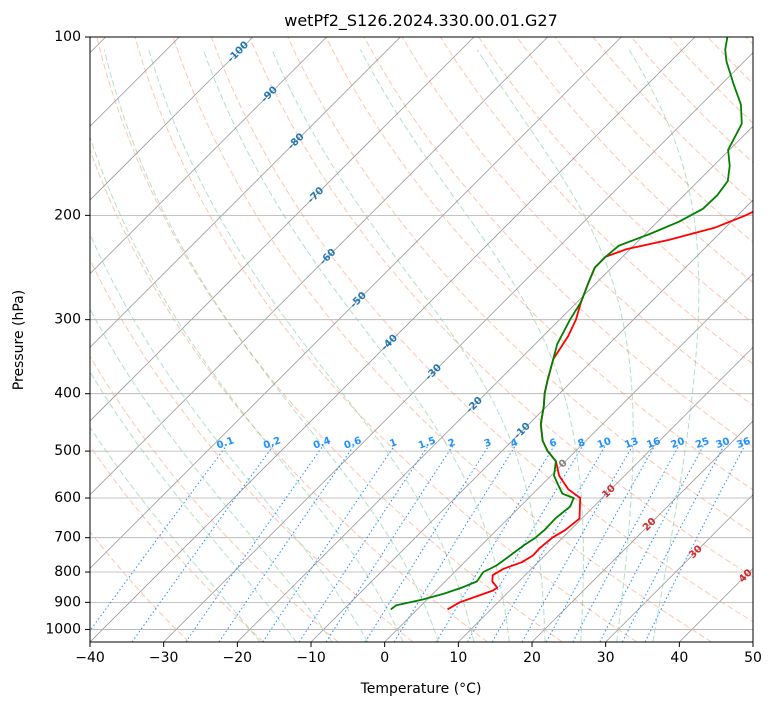  I want to click on y-tick-label: 600, so click(67, 498).